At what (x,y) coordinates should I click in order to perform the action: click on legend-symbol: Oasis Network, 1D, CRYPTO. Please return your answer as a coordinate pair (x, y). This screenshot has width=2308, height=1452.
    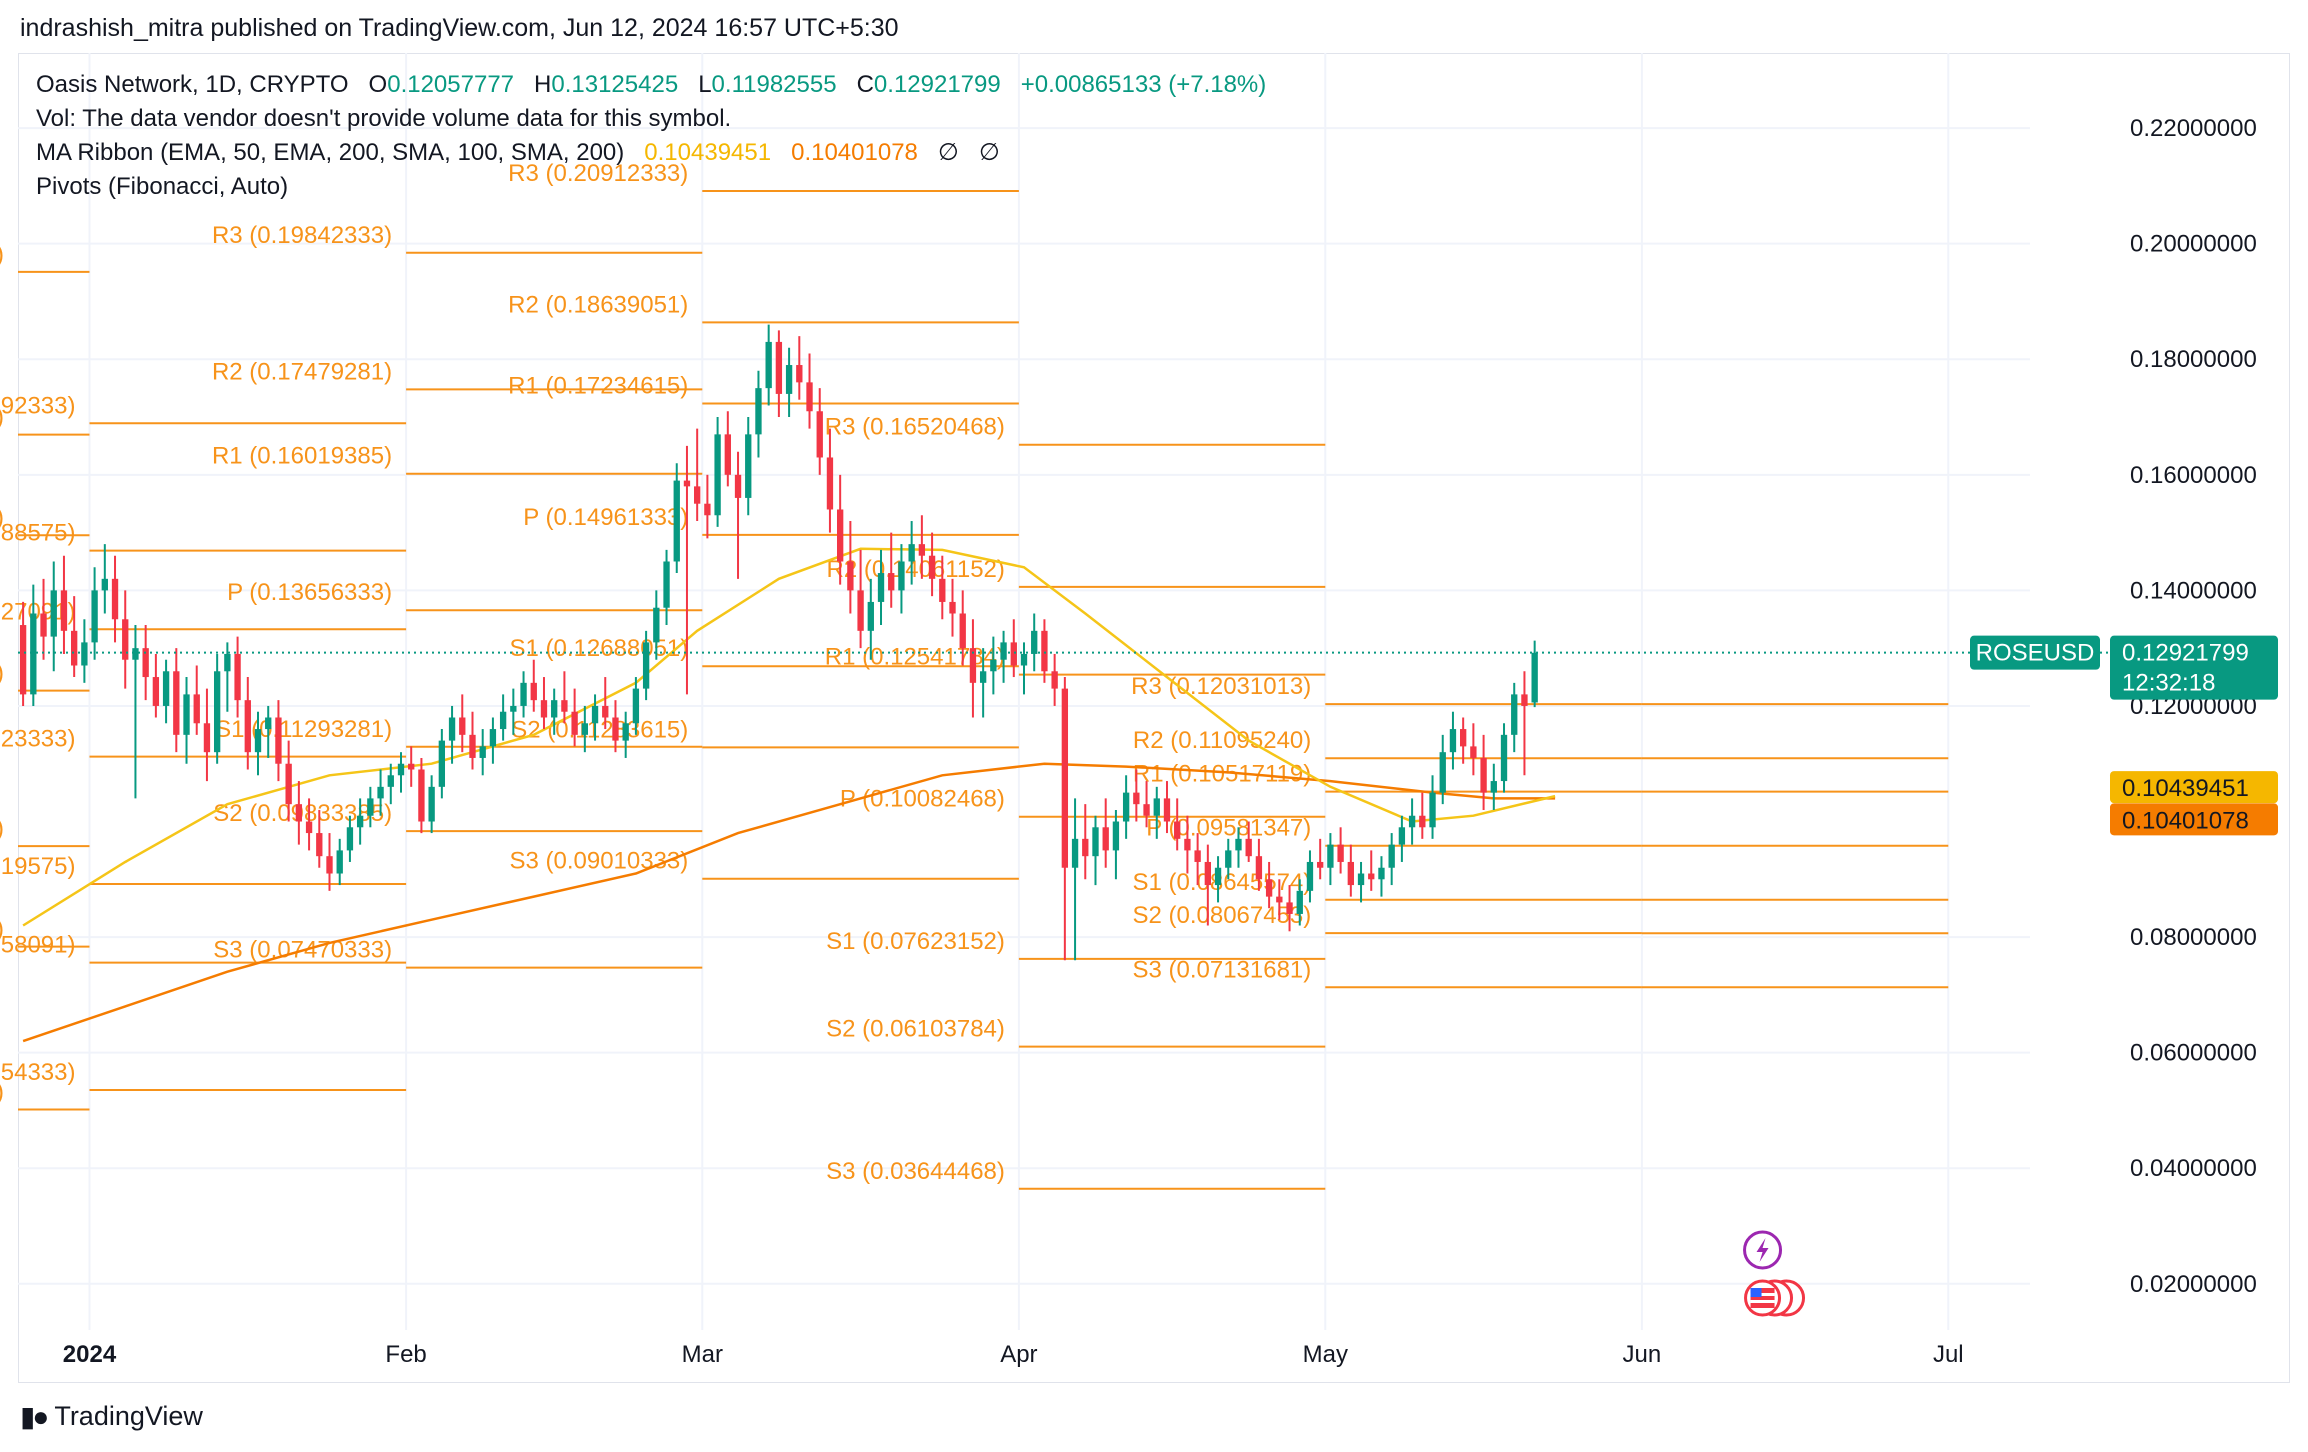
    Looking at the image, I should click on (192, 84).